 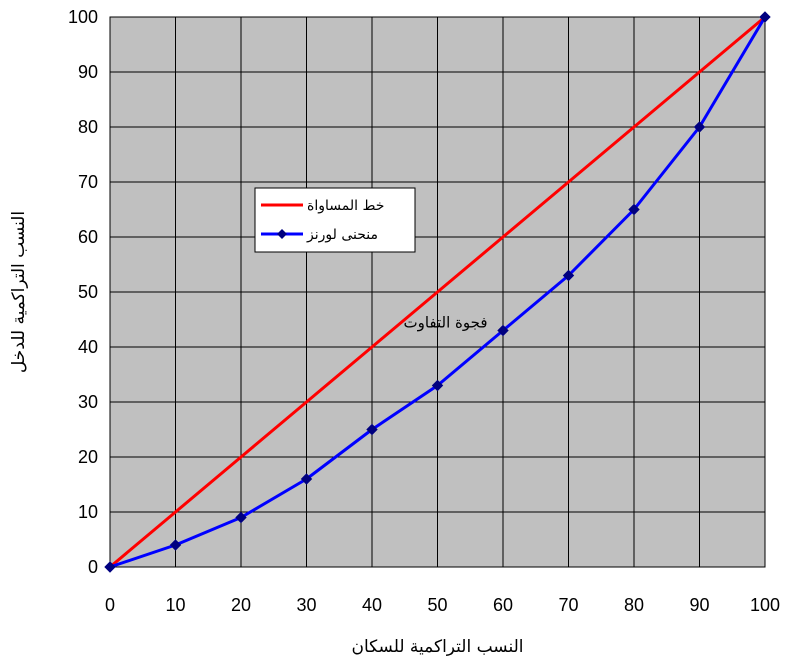 I want to click on x-tick-label-90: 90, so click(x=699, y=605).